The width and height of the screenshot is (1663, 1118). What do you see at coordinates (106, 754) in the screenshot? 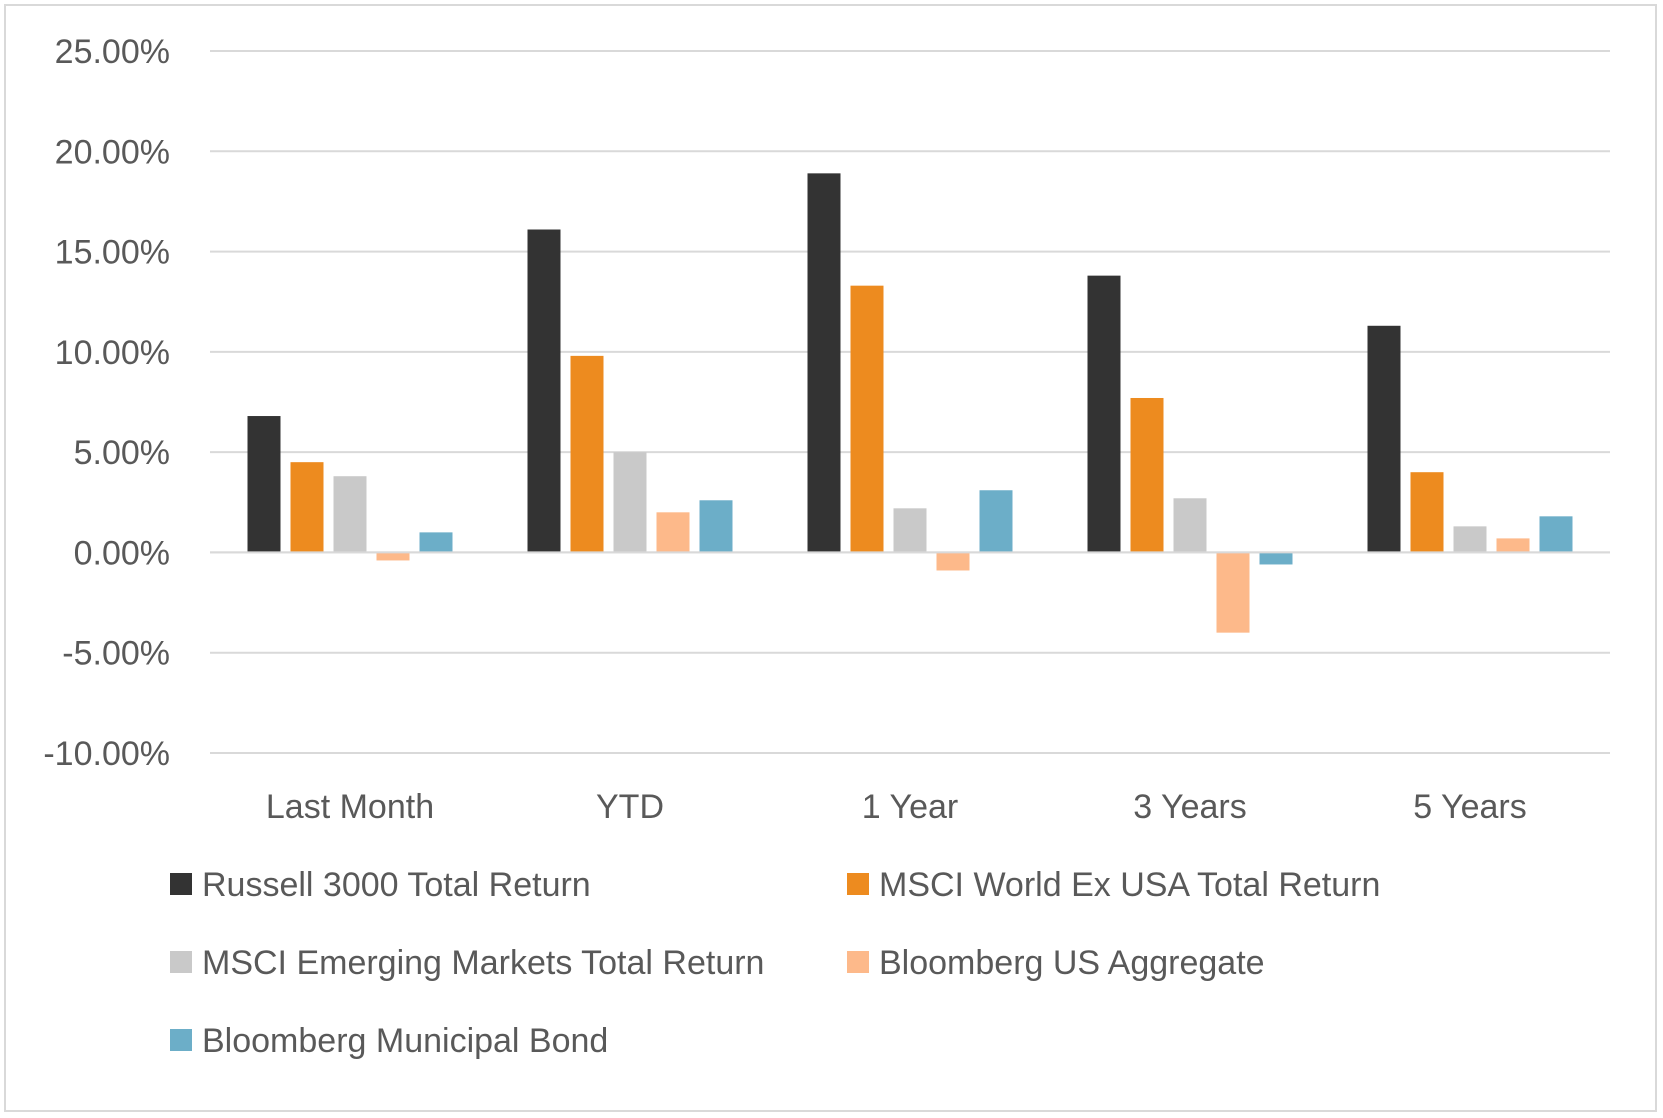
I see `y-tick-label: -10.00%` at bounding box center [106, 754].